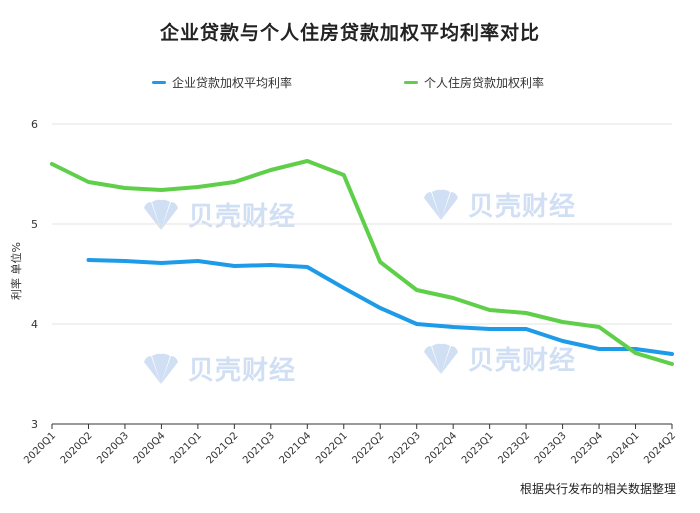 This screenshot has width=700, height=513. I want to click on x-tick-label: 2022Q2, so click(369, 448).